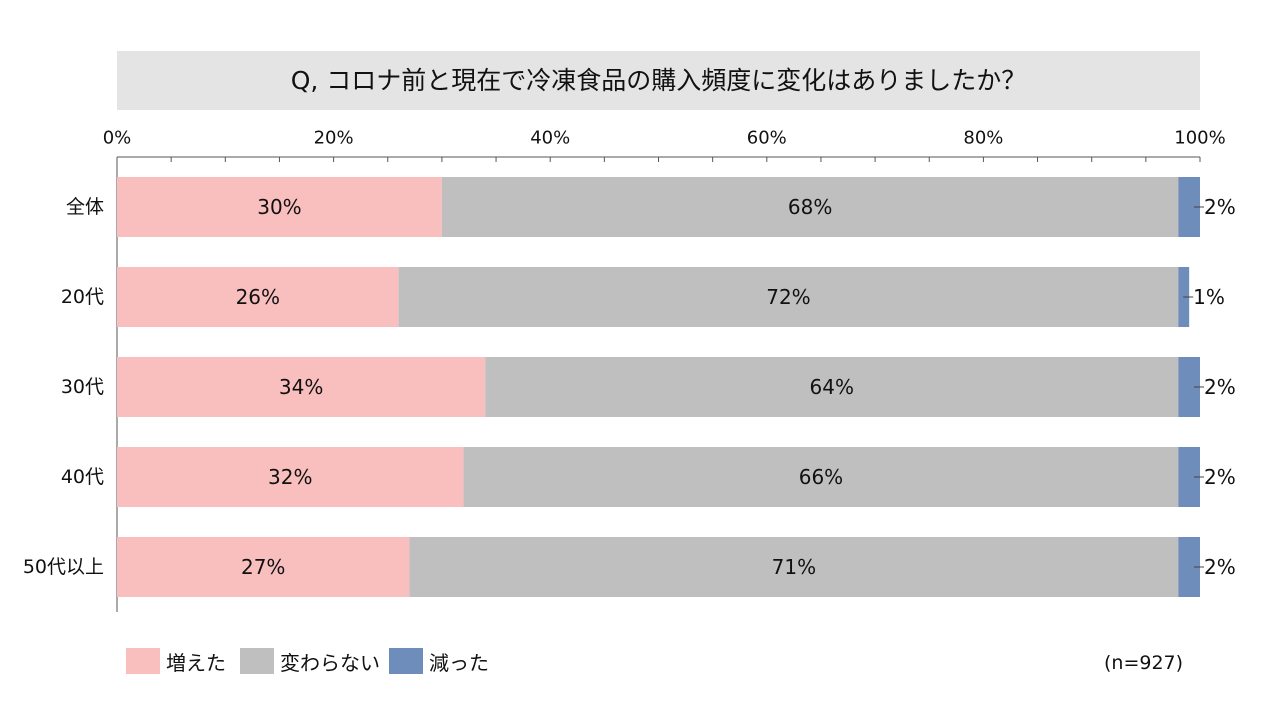 The width and height of the screenshot is (1280, 720). I want to click on x-tick-label: 0%, so click(117, 138).